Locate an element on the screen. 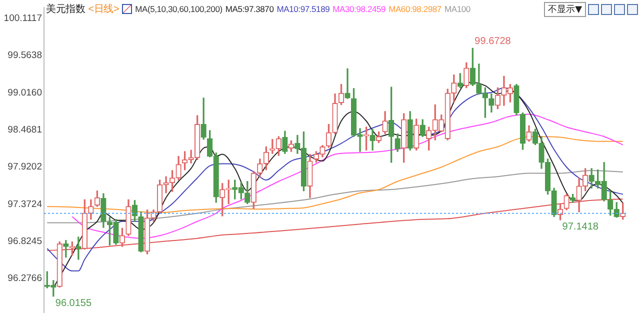 The image size is (640, 320). annotation: 不显示▼ is located at coordinates (565, 9).